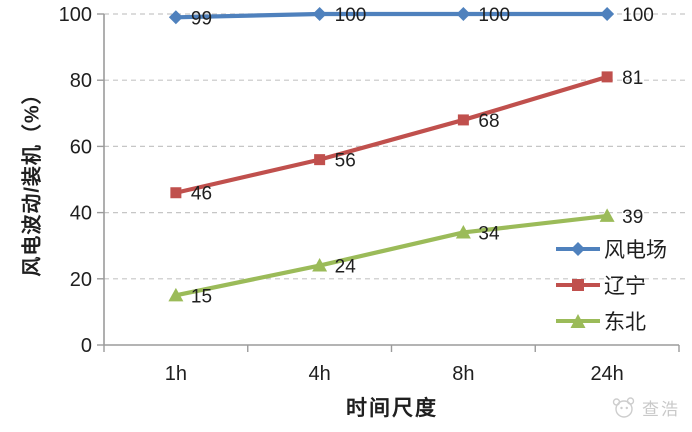  Describe the element at coordinates (32, 180) in the screenshot. I see `y-axis-title: 风电波动/装机（%）` at that location.